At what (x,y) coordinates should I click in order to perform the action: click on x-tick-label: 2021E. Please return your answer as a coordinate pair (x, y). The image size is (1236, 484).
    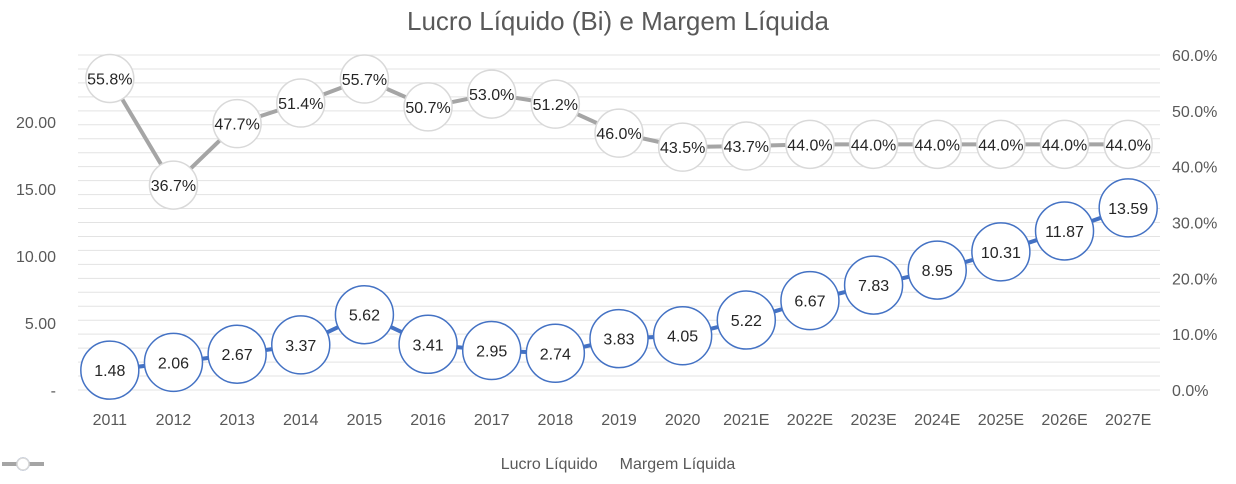
    Looking at the image, I should click on (746, 420).